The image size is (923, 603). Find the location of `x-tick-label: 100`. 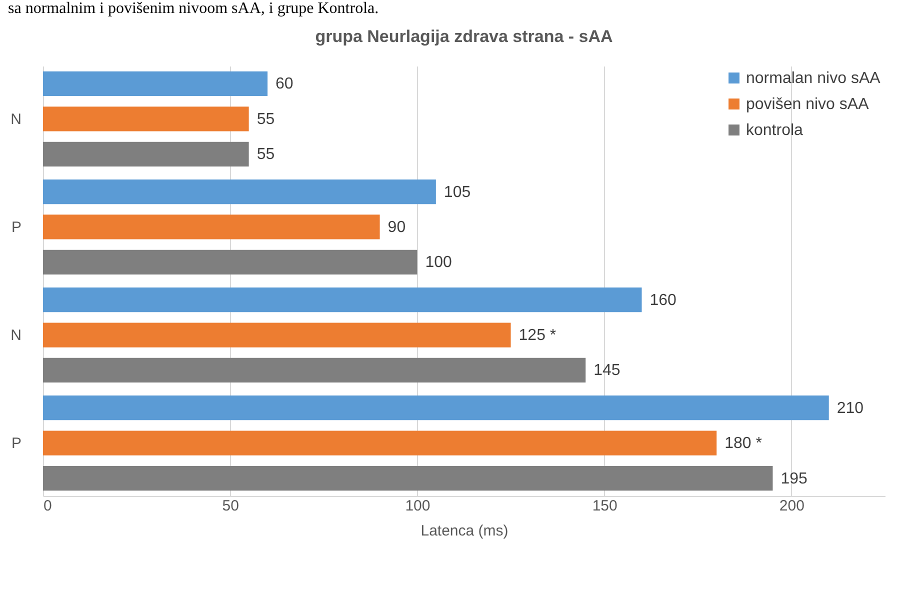

x-tick-label: 100 is located at coordinates (417, 506).